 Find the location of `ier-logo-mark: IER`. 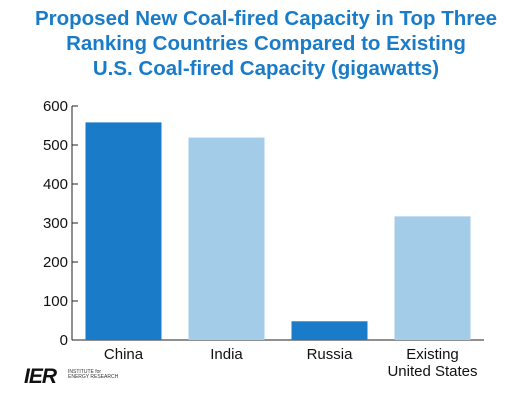

ier-logo-mark: IER is located at coordinates (40, 377).